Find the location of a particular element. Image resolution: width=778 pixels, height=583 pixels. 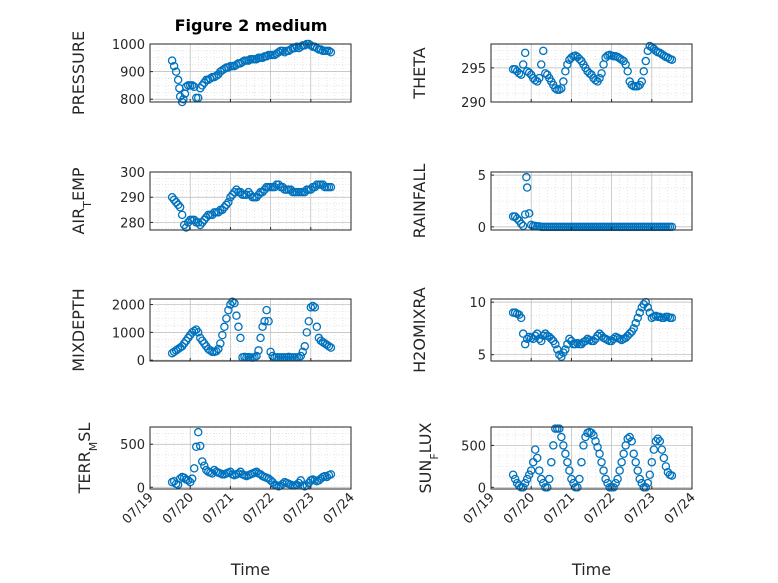

x-tick-label: 07/20 is located at coordinates (178, 508).